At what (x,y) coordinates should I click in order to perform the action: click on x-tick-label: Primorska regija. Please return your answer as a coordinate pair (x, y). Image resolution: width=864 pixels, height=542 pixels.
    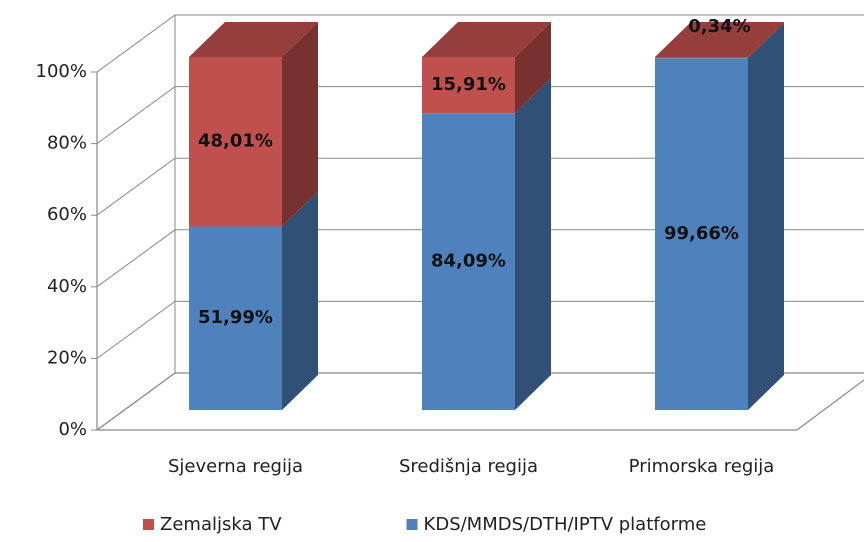
    Looking at the image, I should click on (702, 466).